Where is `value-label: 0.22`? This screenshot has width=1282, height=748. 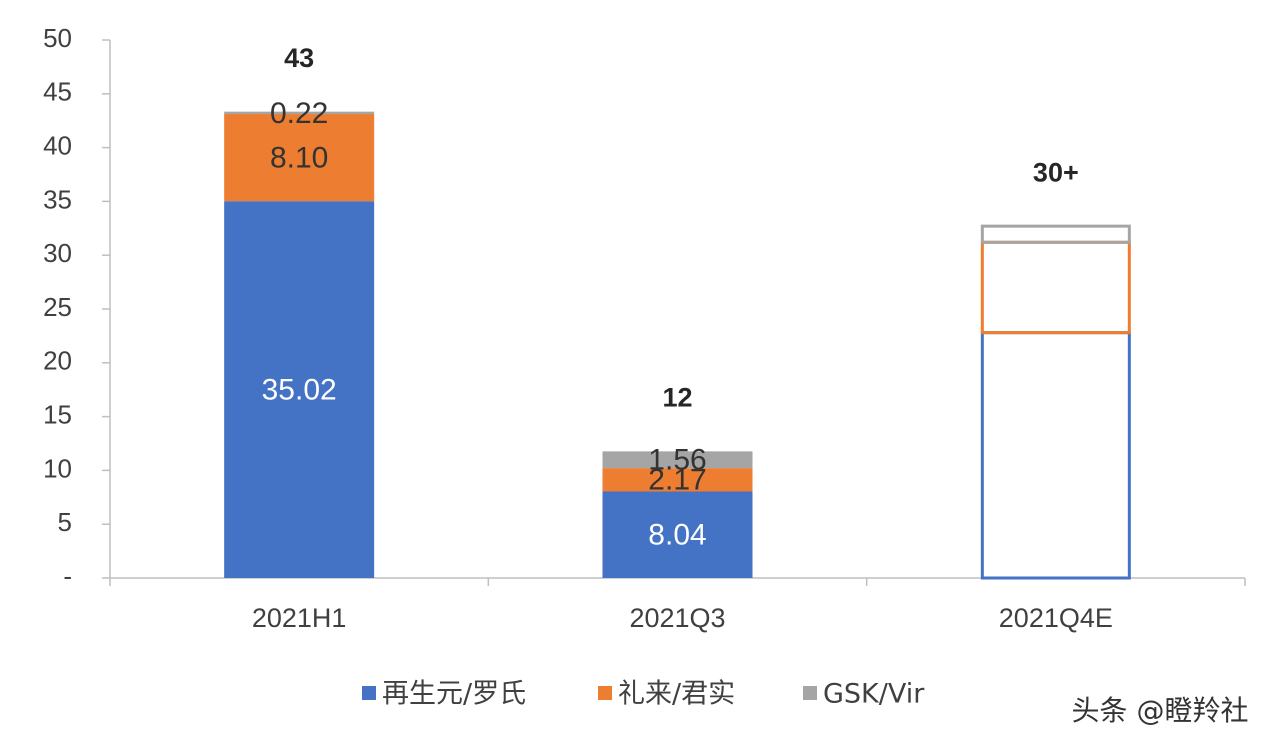 value-label: 0.22 is located at coordinates (299, 113).